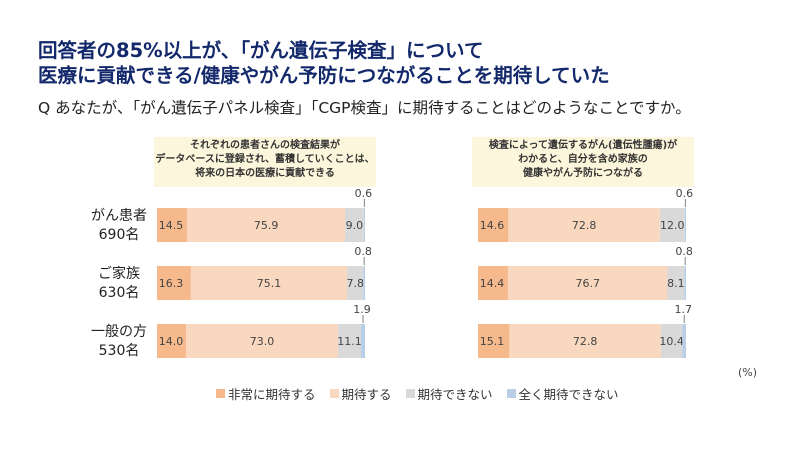 The width and height of the screenshot is (800, 450). Describe the element at coordinates (684, 341) in the screenshot. I see `right-bar-row3-seg4` at that location.